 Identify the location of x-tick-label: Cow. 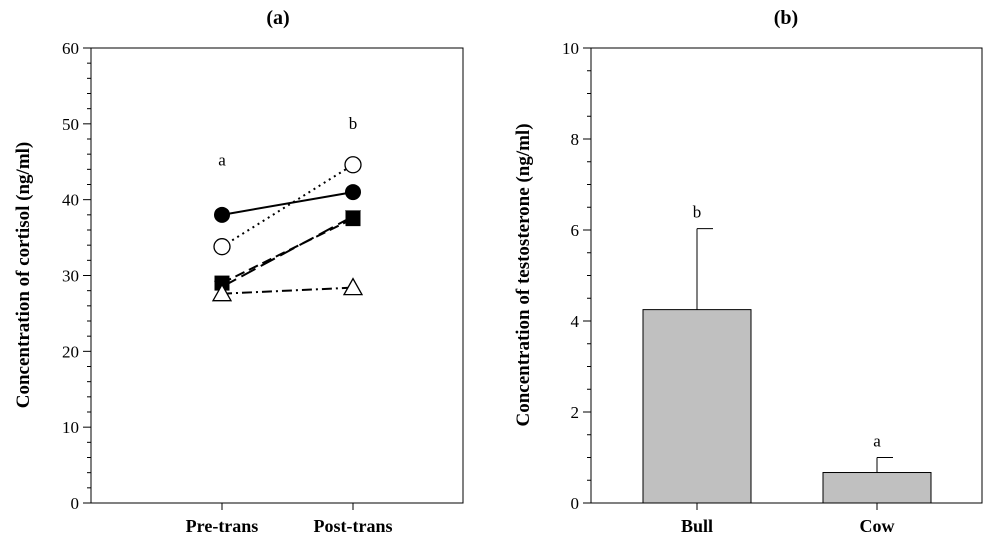
(877, 526).